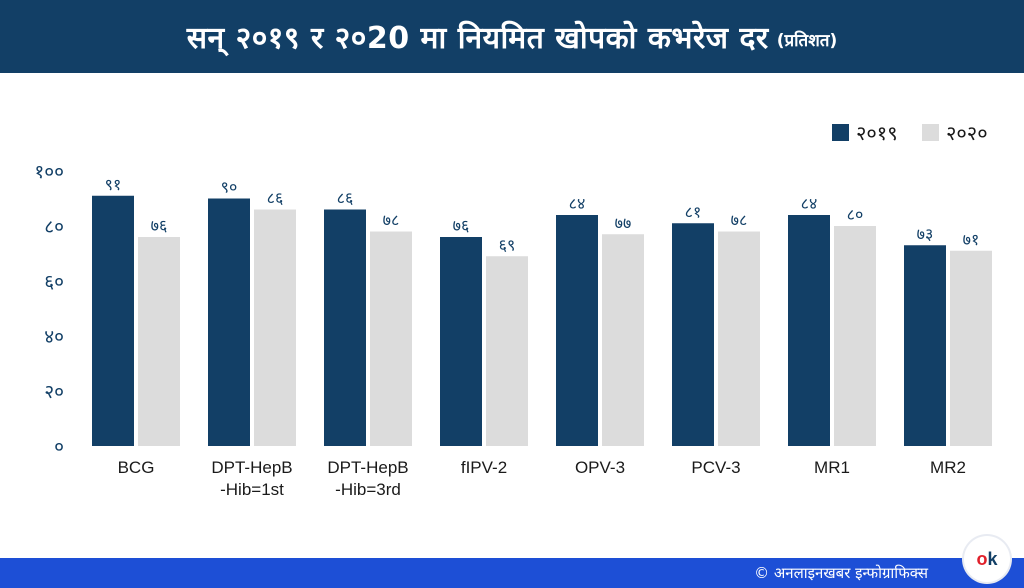  Describe the element at coordinates (807, 41) in the screenshot. I see `page-subtitle: (प्रतिशत)` at that location.